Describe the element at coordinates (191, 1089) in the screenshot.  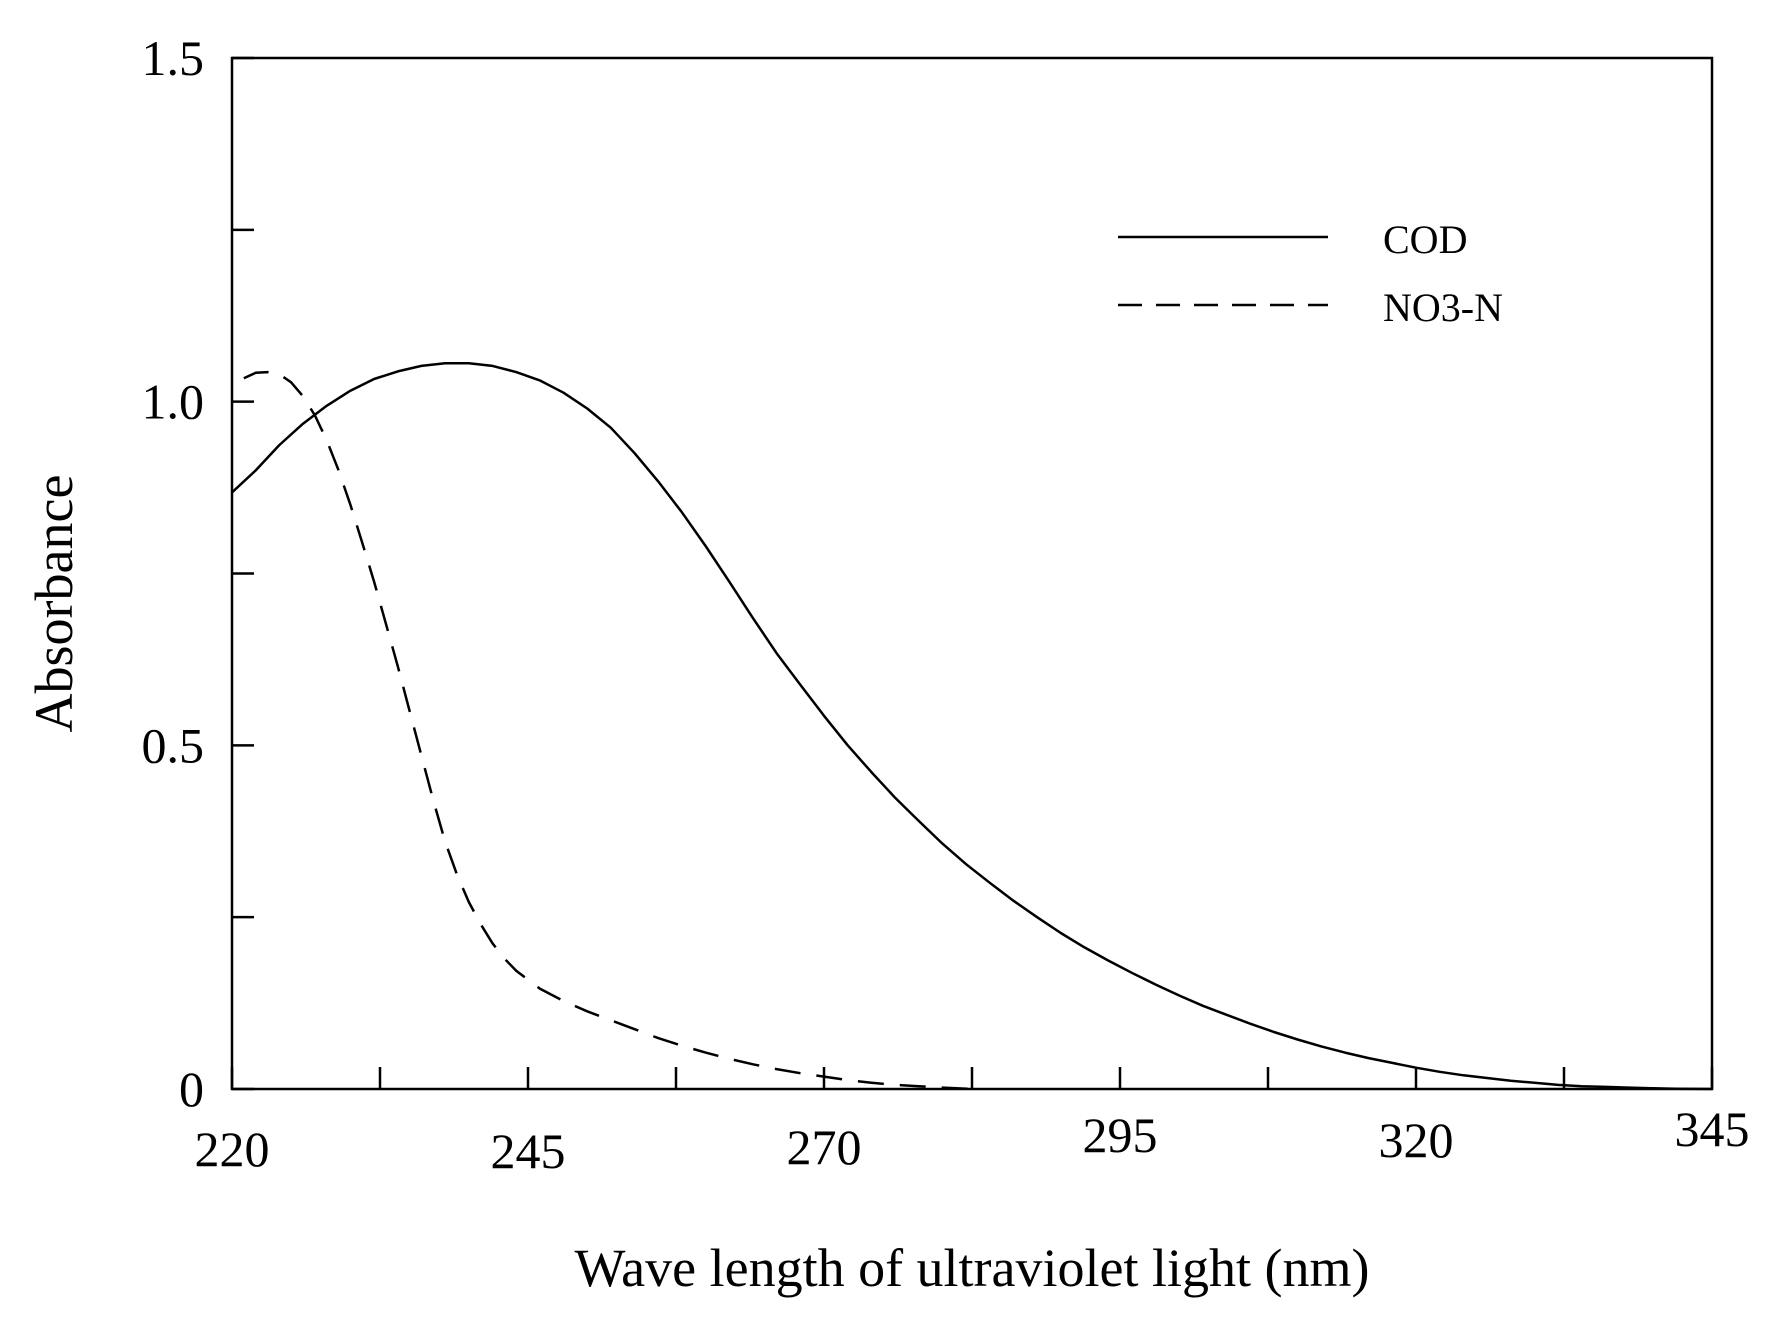
I see `y-tick-label: 0` at that location.